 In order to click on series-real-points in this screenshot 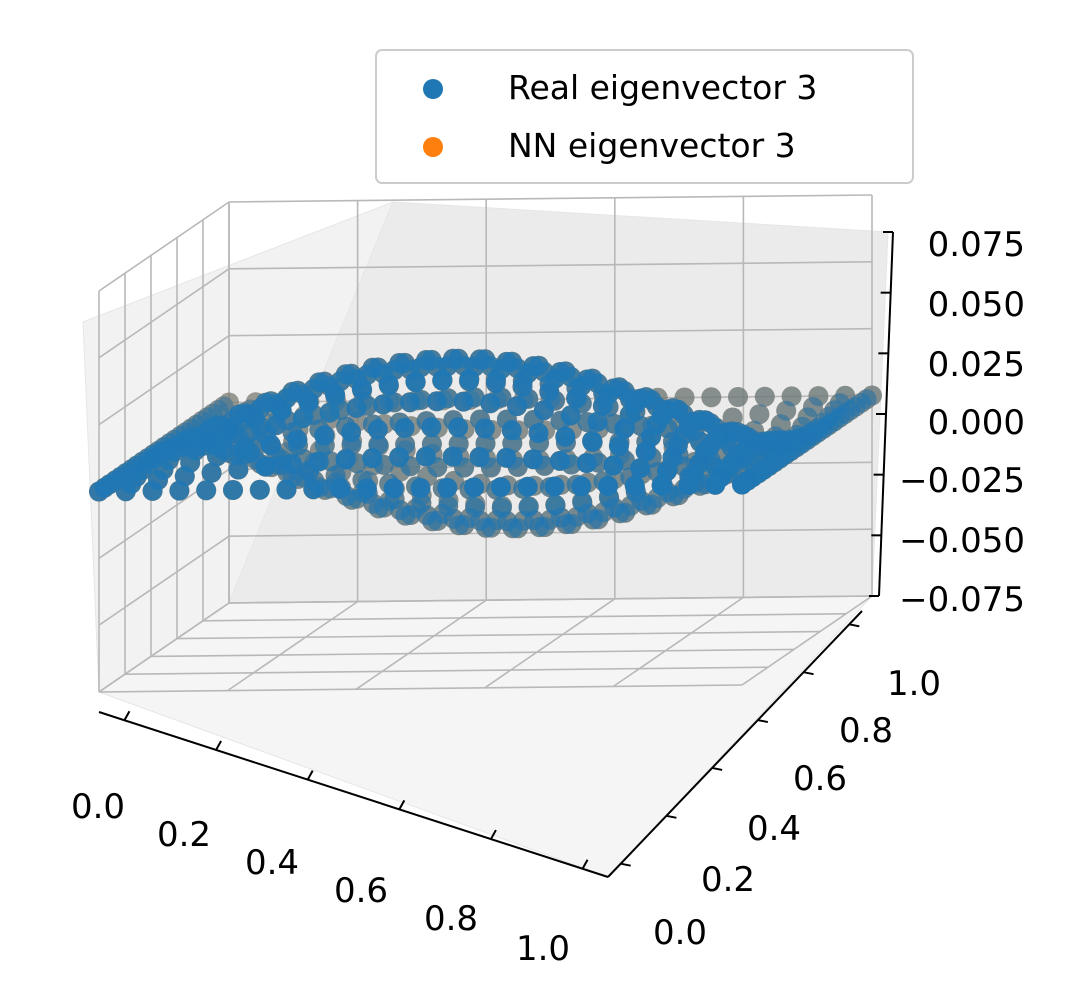, I will do `click(485, 443)`.